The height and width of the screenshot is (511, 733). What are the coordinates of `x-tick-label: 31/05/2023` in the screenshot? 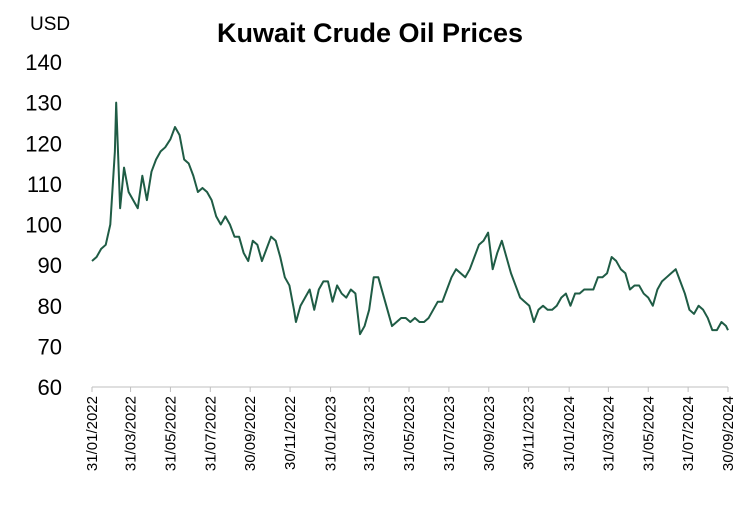 It's located at (409, 433).